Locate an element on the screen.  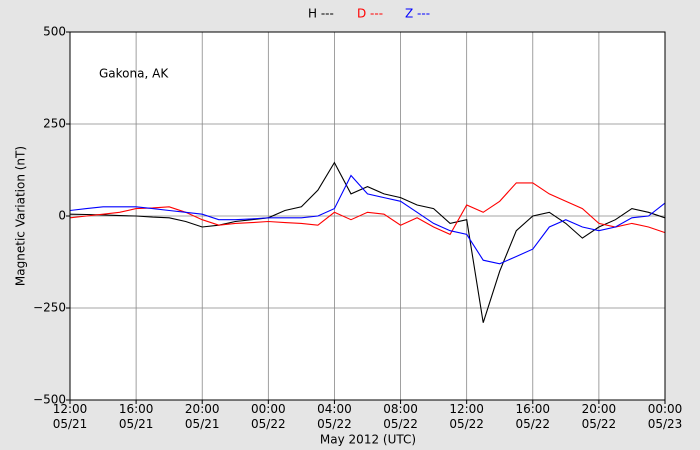
x-tick-label: 20:00 05/22 is located at coordinates (599, 416).